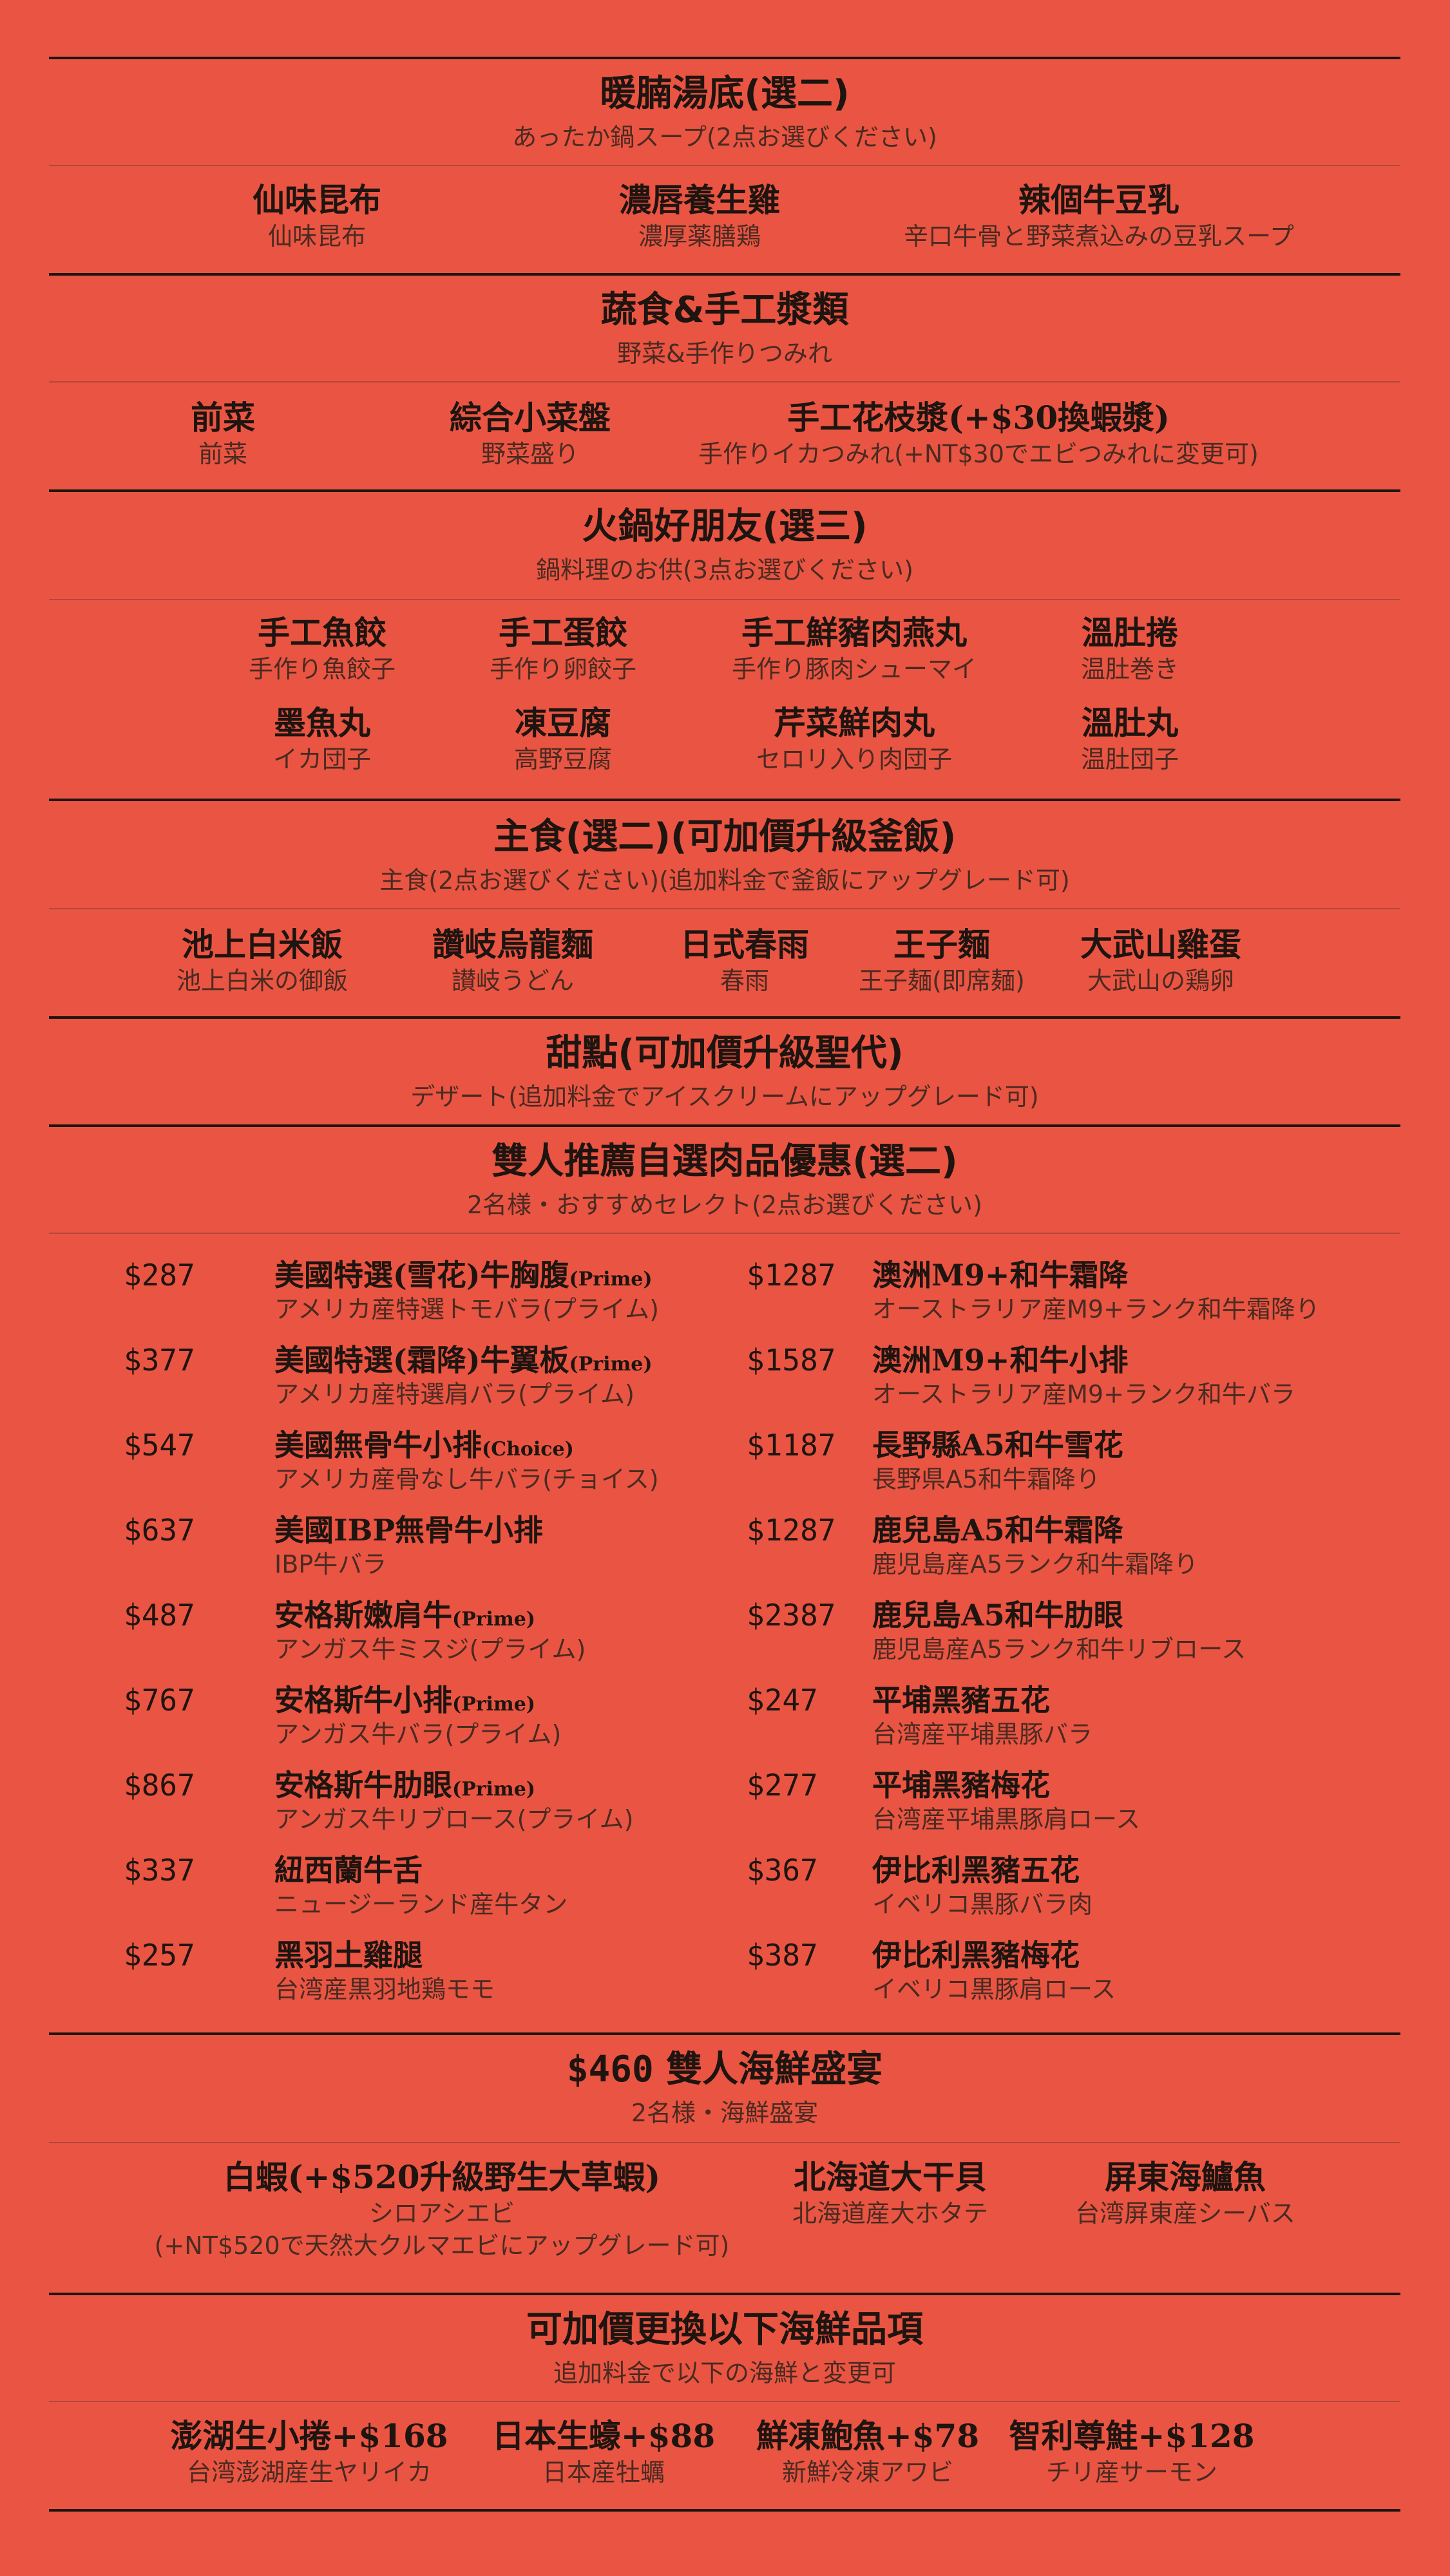 The height and width of the screenshot is (2576, 1450). What do you see at coordinates (160, 1531) in the screenshot?
I see `meat-price: $637` at bounding box center [160, 1531].